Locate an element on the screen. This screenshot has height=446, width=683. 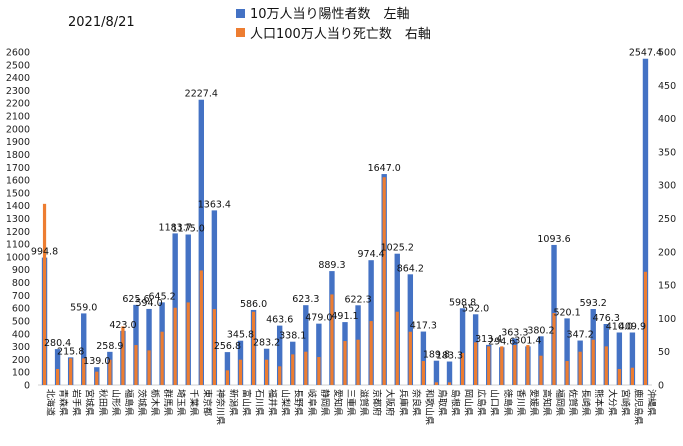
data-label-positives: 594.0 is located at coordinates (148, 303).